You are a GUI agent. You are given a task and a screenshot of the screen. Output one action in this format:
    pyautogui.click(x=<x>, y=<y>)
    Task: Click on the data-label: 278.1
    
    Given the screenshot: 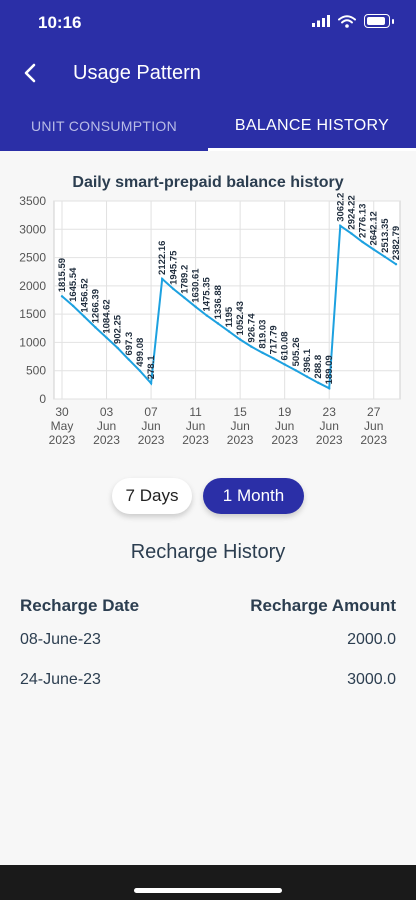 What is the action you would take?
    pyautogui.click(x=151, y=367)
    